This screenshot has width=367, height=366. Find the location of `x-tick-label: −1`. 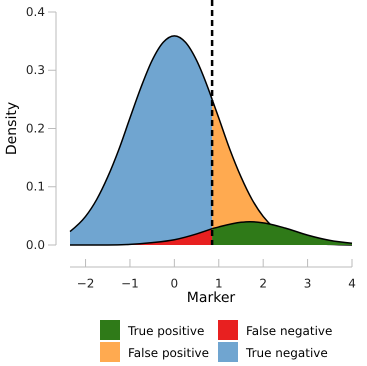

x-tick-label: −1 is located at coordinates (130, 283).